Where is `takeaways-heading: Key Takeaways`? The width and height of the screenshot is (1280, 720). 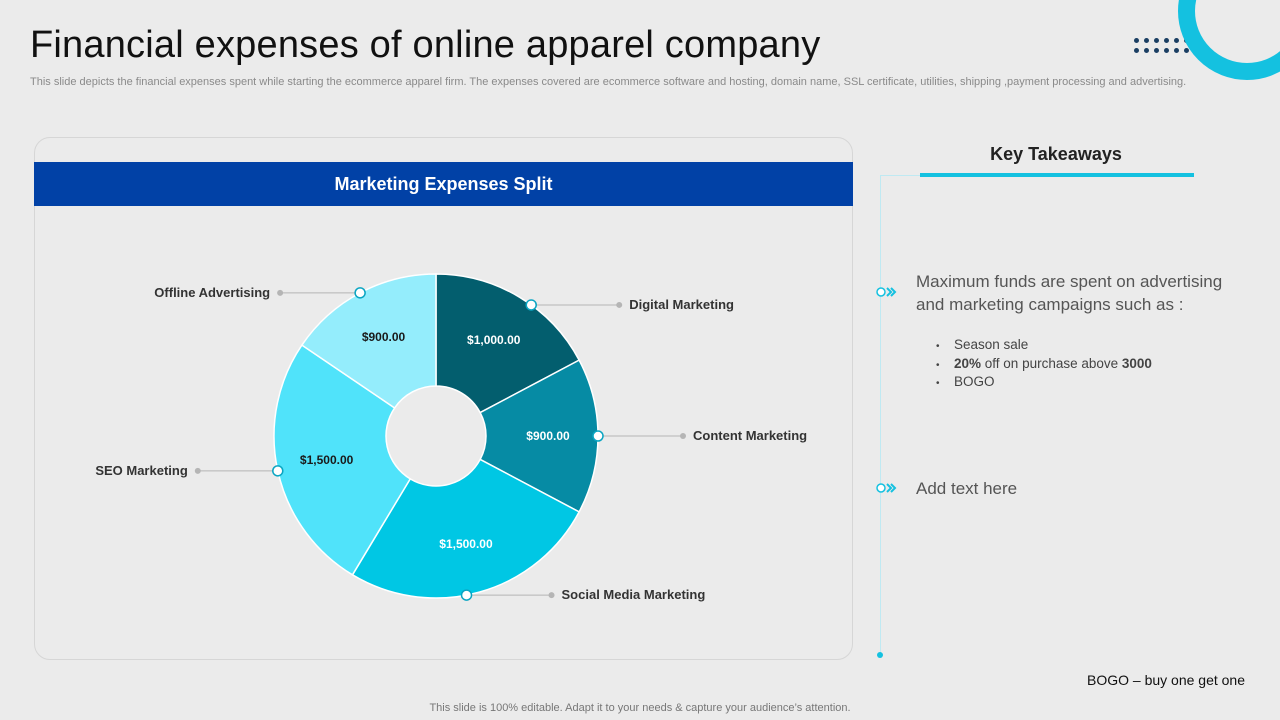 takeaways-heading: Key Takeaways is located at coordinates (1056, 154).